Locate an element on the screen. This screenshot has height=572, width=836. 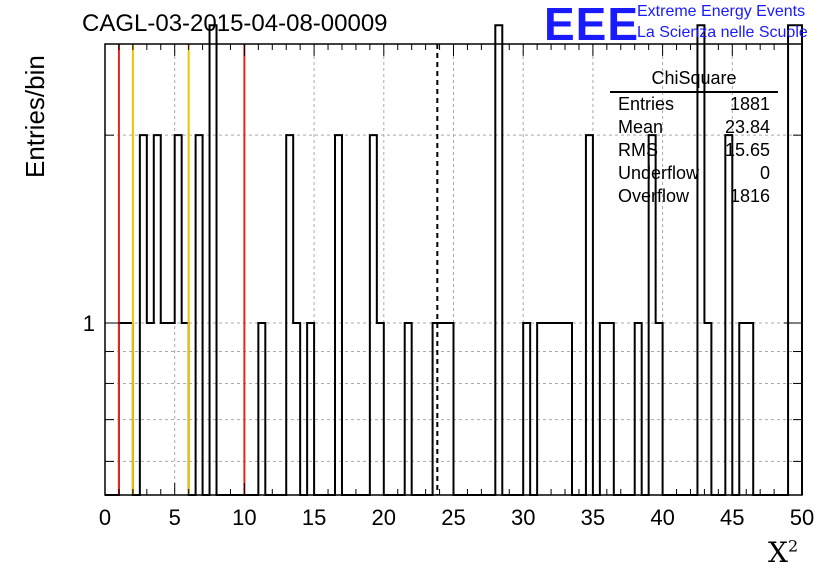
x-tick-label: 20 is located at coordinates (384, 517).